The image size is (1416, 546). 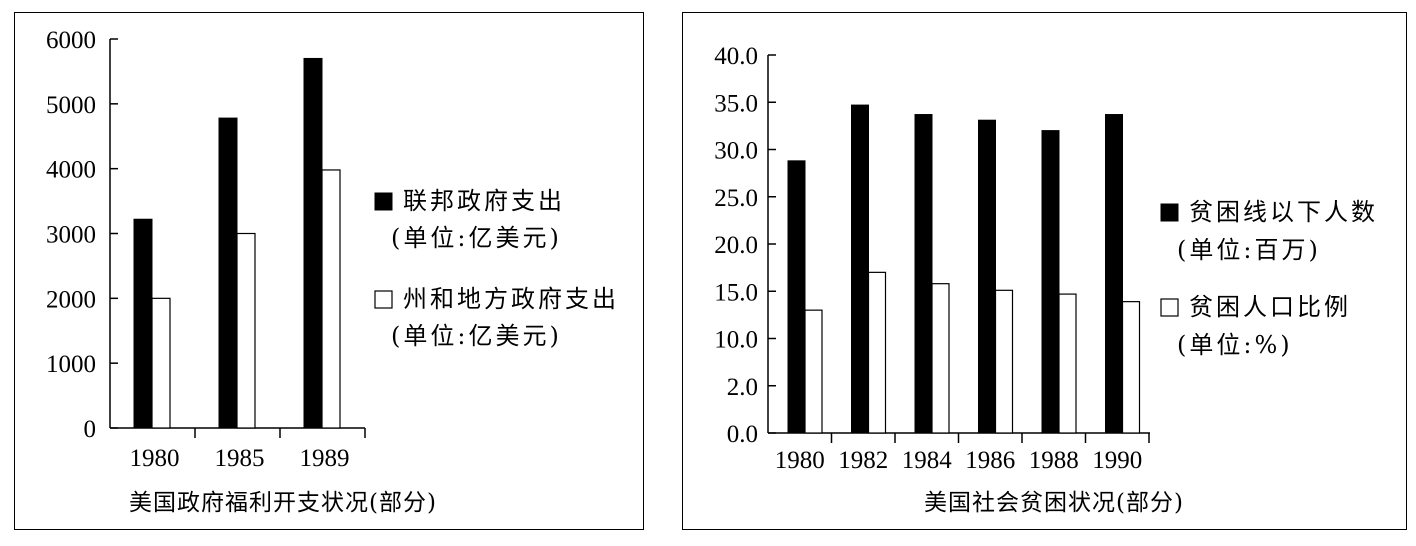 I want to click on y-tick-label: 4000, so click(x=71, y=170).